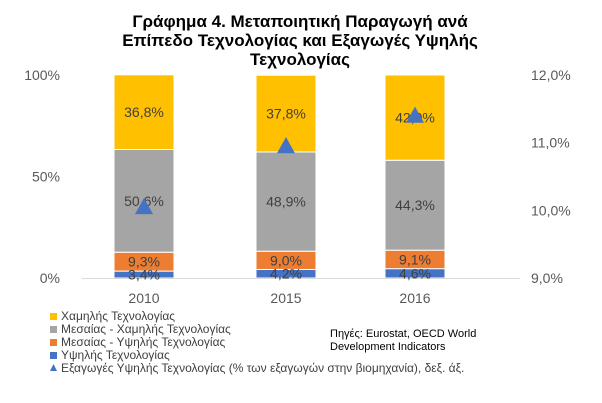 This screenshot has width=602, height=403. Describe the element at coordinates (144, 262) in the screenshot. I see `data-label: 9,3%` at that location.